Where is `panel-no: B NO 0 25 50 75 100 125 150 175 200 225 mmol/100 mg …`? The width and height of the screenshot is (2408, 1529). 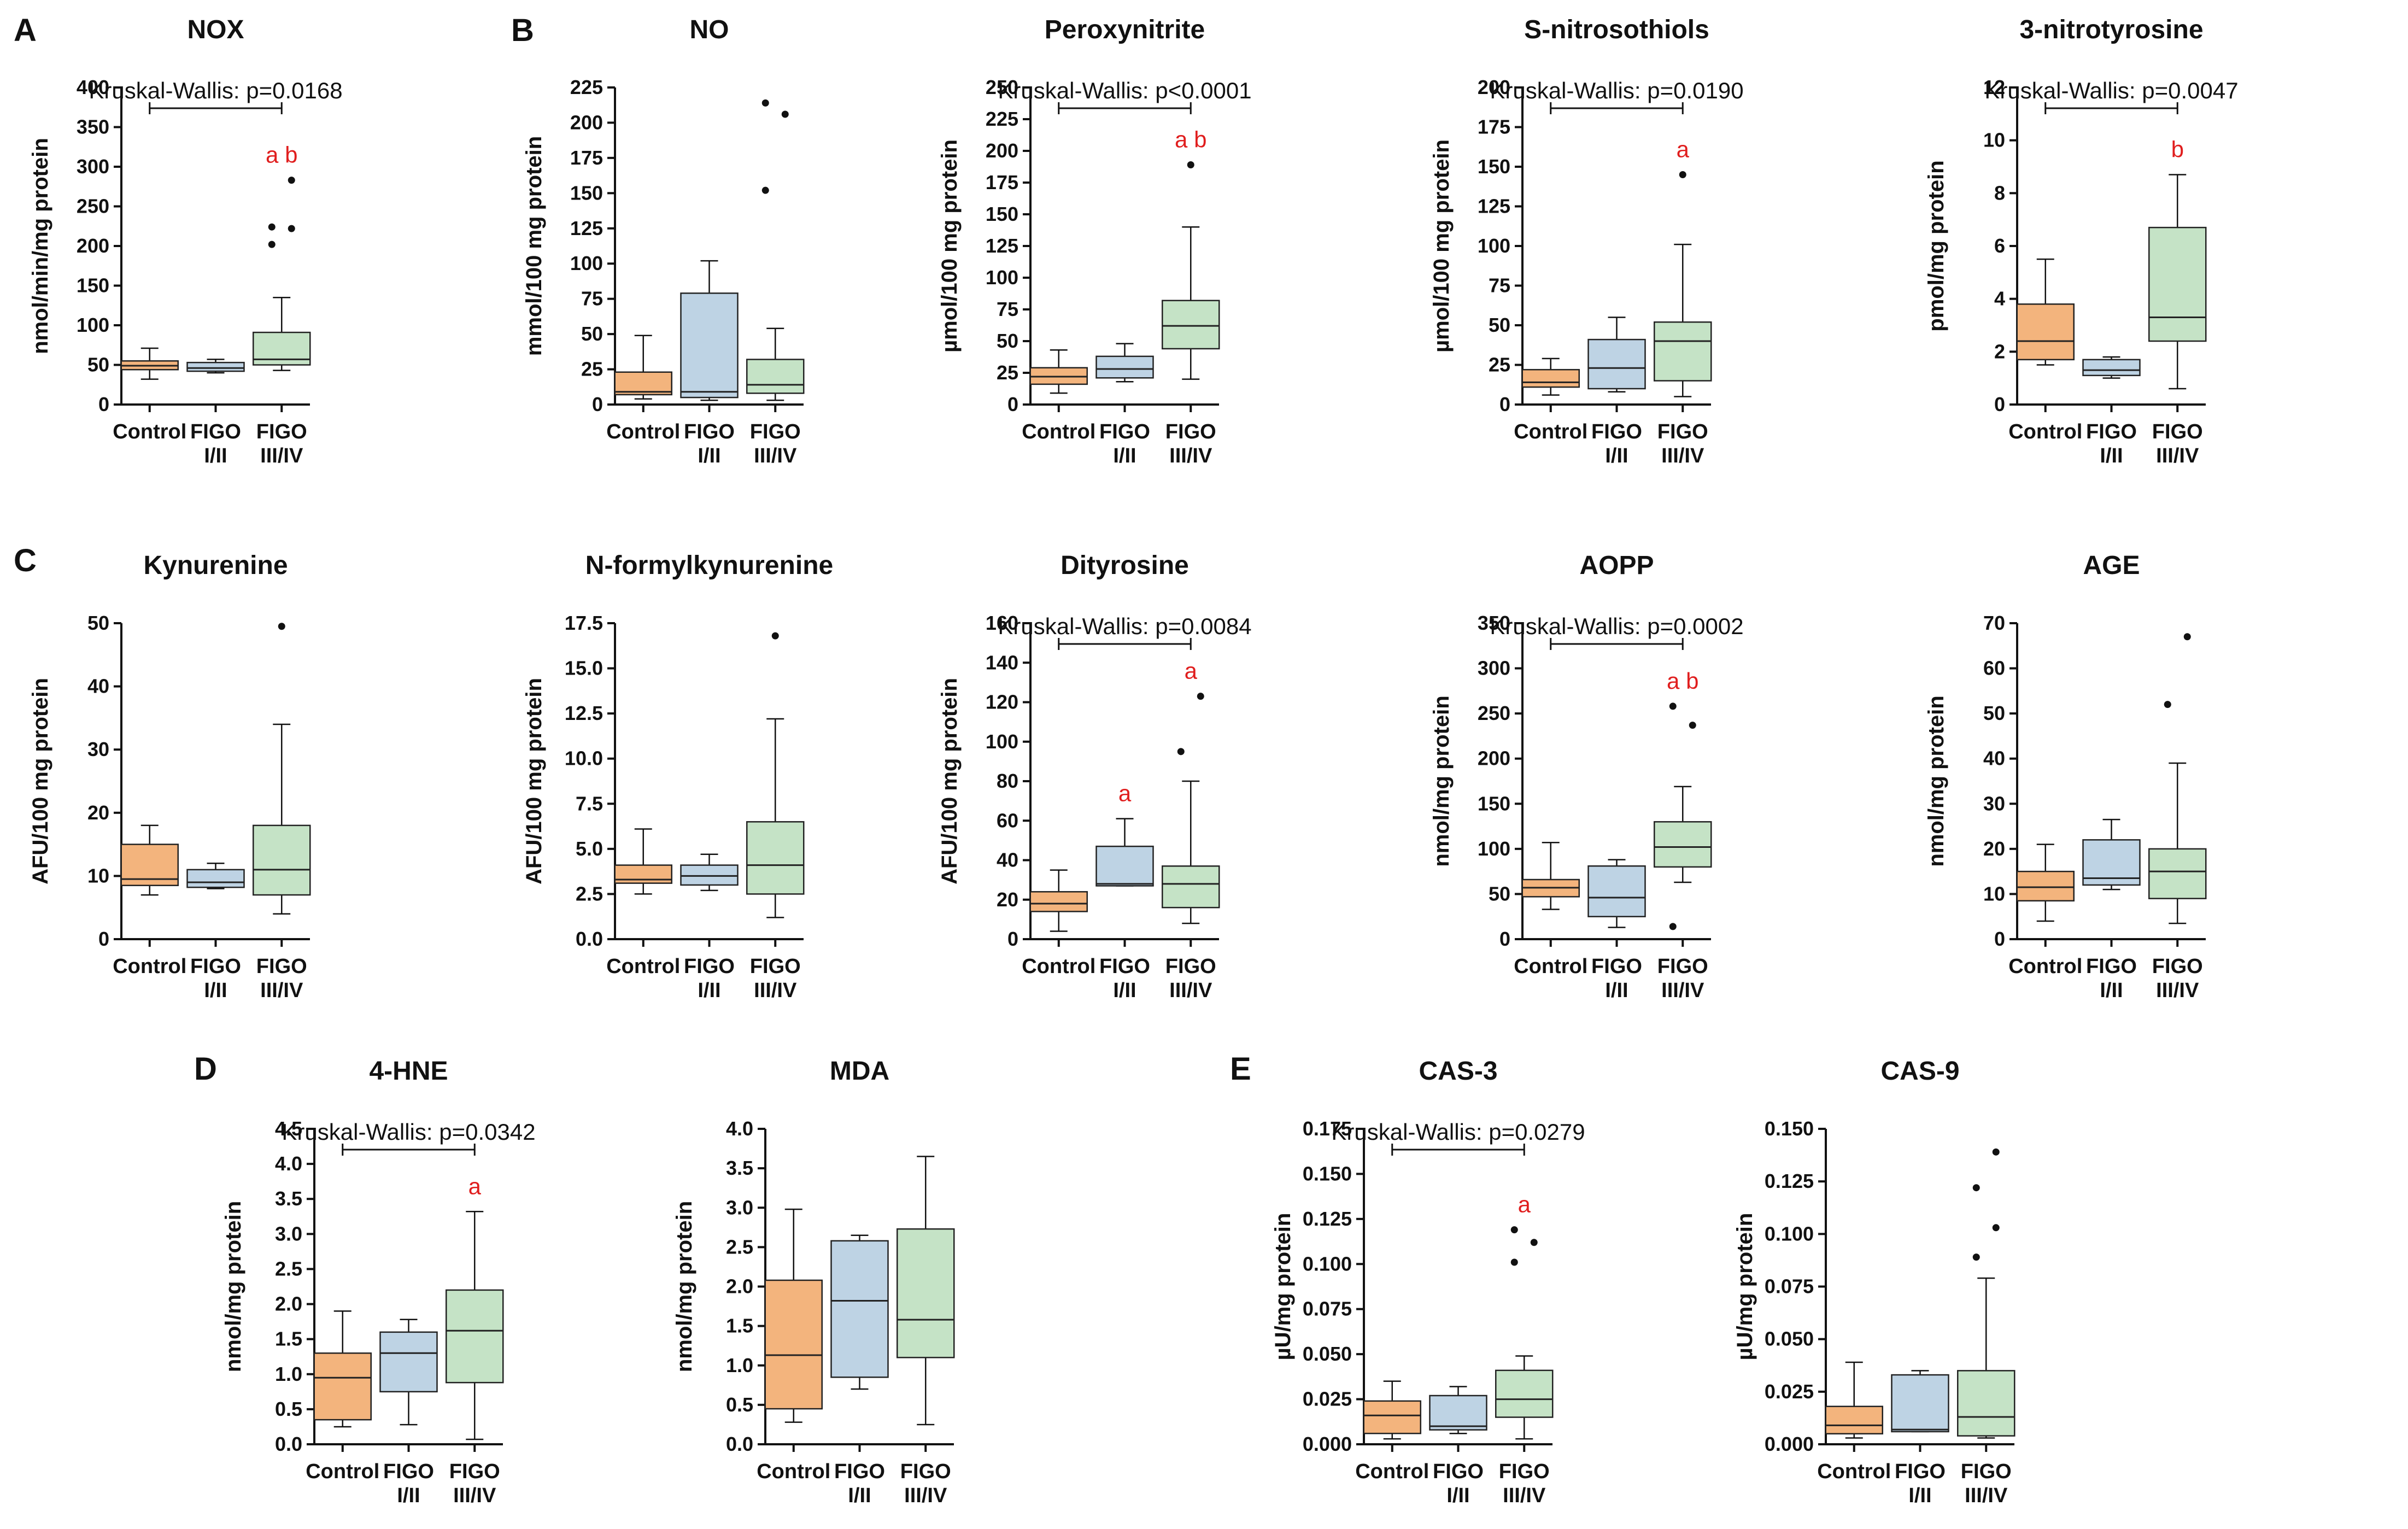
panel-no: B NO 0 25 50 75 100 125 150 175 200 225 mmol/100 mg … is located at coordinates (658, 240).